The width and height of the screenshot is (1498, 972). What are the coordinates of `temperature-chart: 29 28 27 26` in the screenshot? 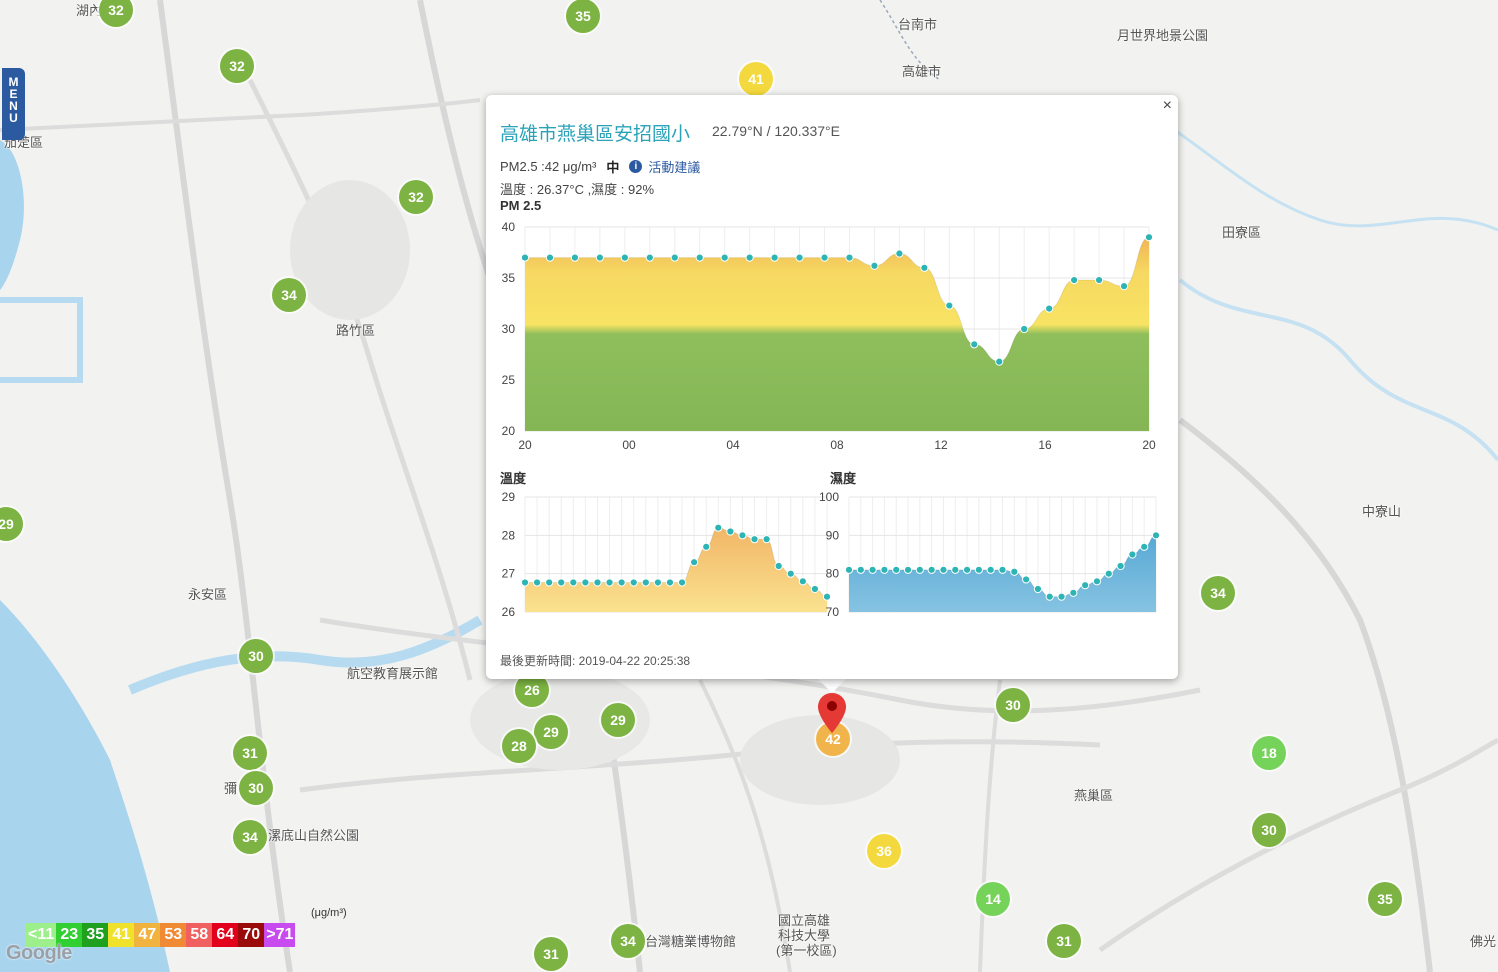 It's located at (667, 554).